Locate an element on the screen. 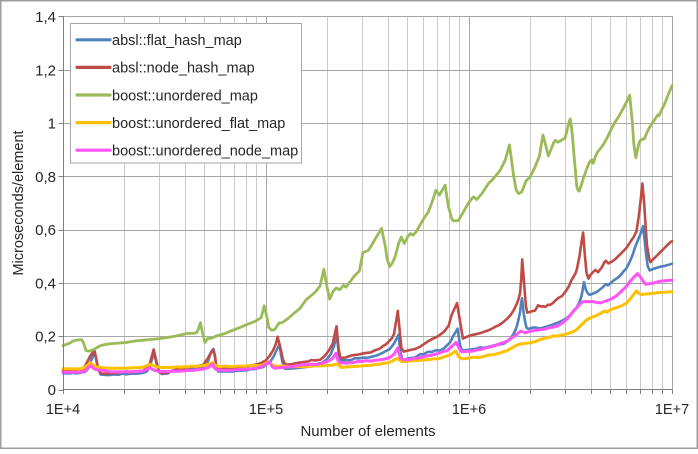  svg-text: 1E+4 is located at coordinates (63, 410).